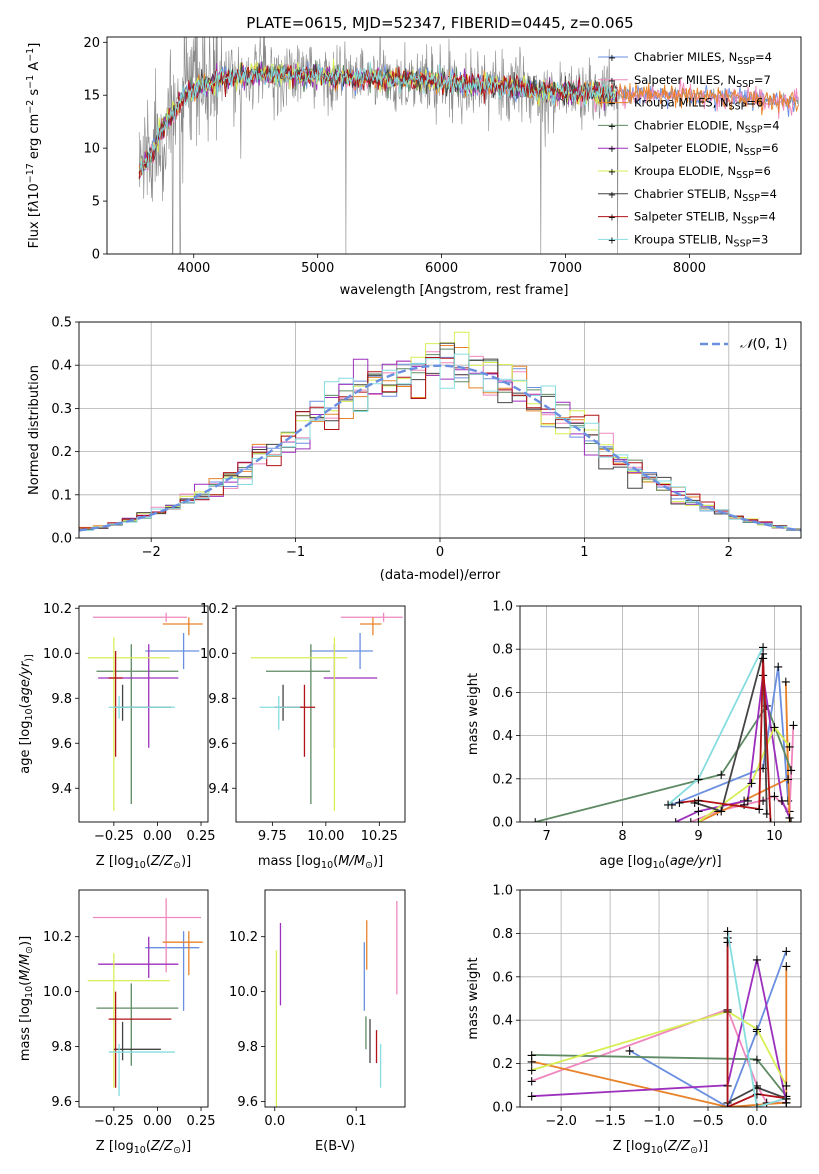 The height and width of the screenshot is (1174, 819). I want to click on y-tick-label: 0.6, so click(502, 977).